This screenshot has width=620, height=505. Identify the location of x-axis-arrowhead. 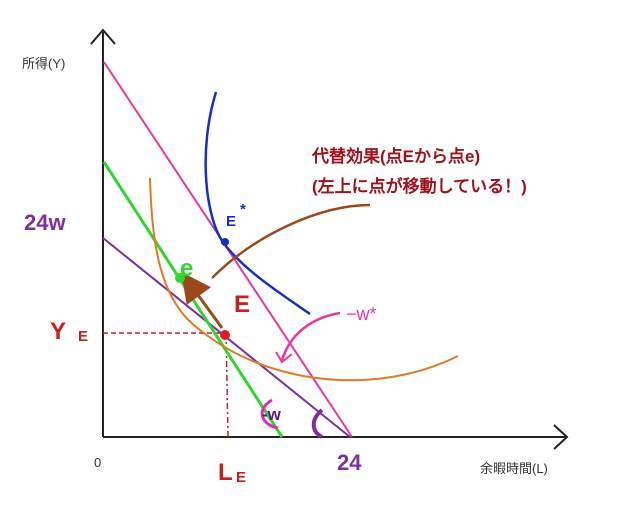
(561, 437).